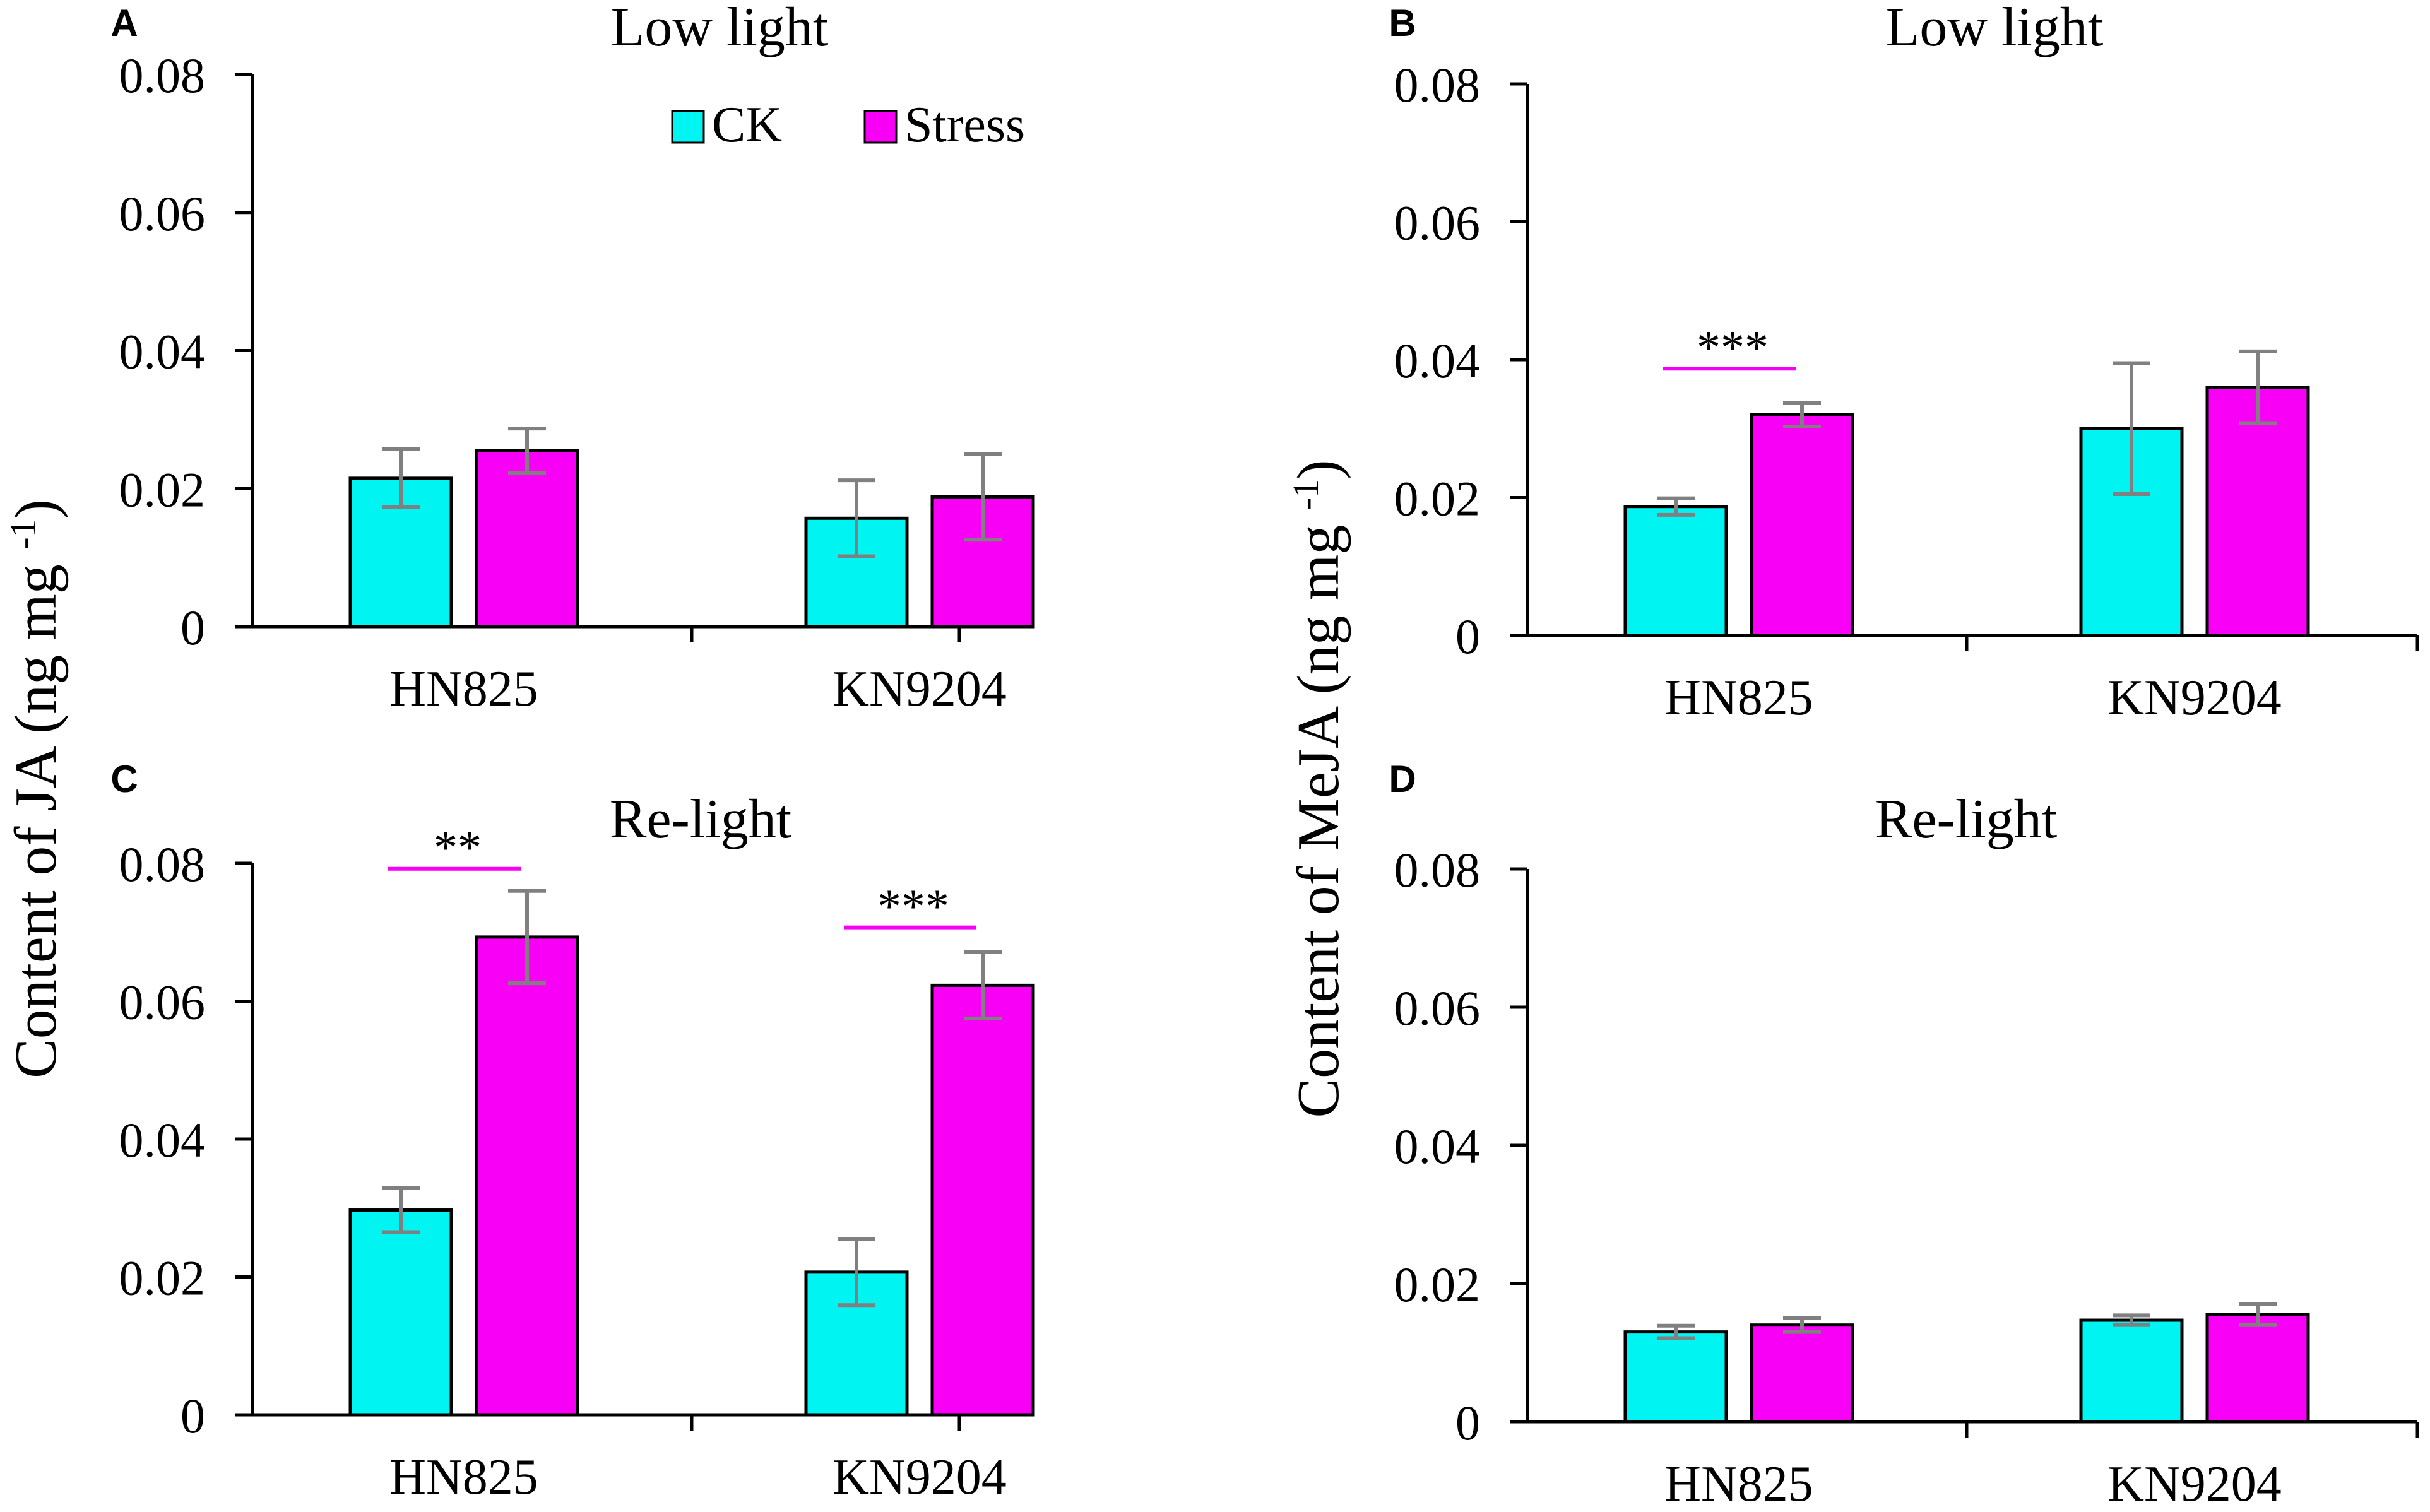  I want to click on significance-label: **, so click(458, 848).